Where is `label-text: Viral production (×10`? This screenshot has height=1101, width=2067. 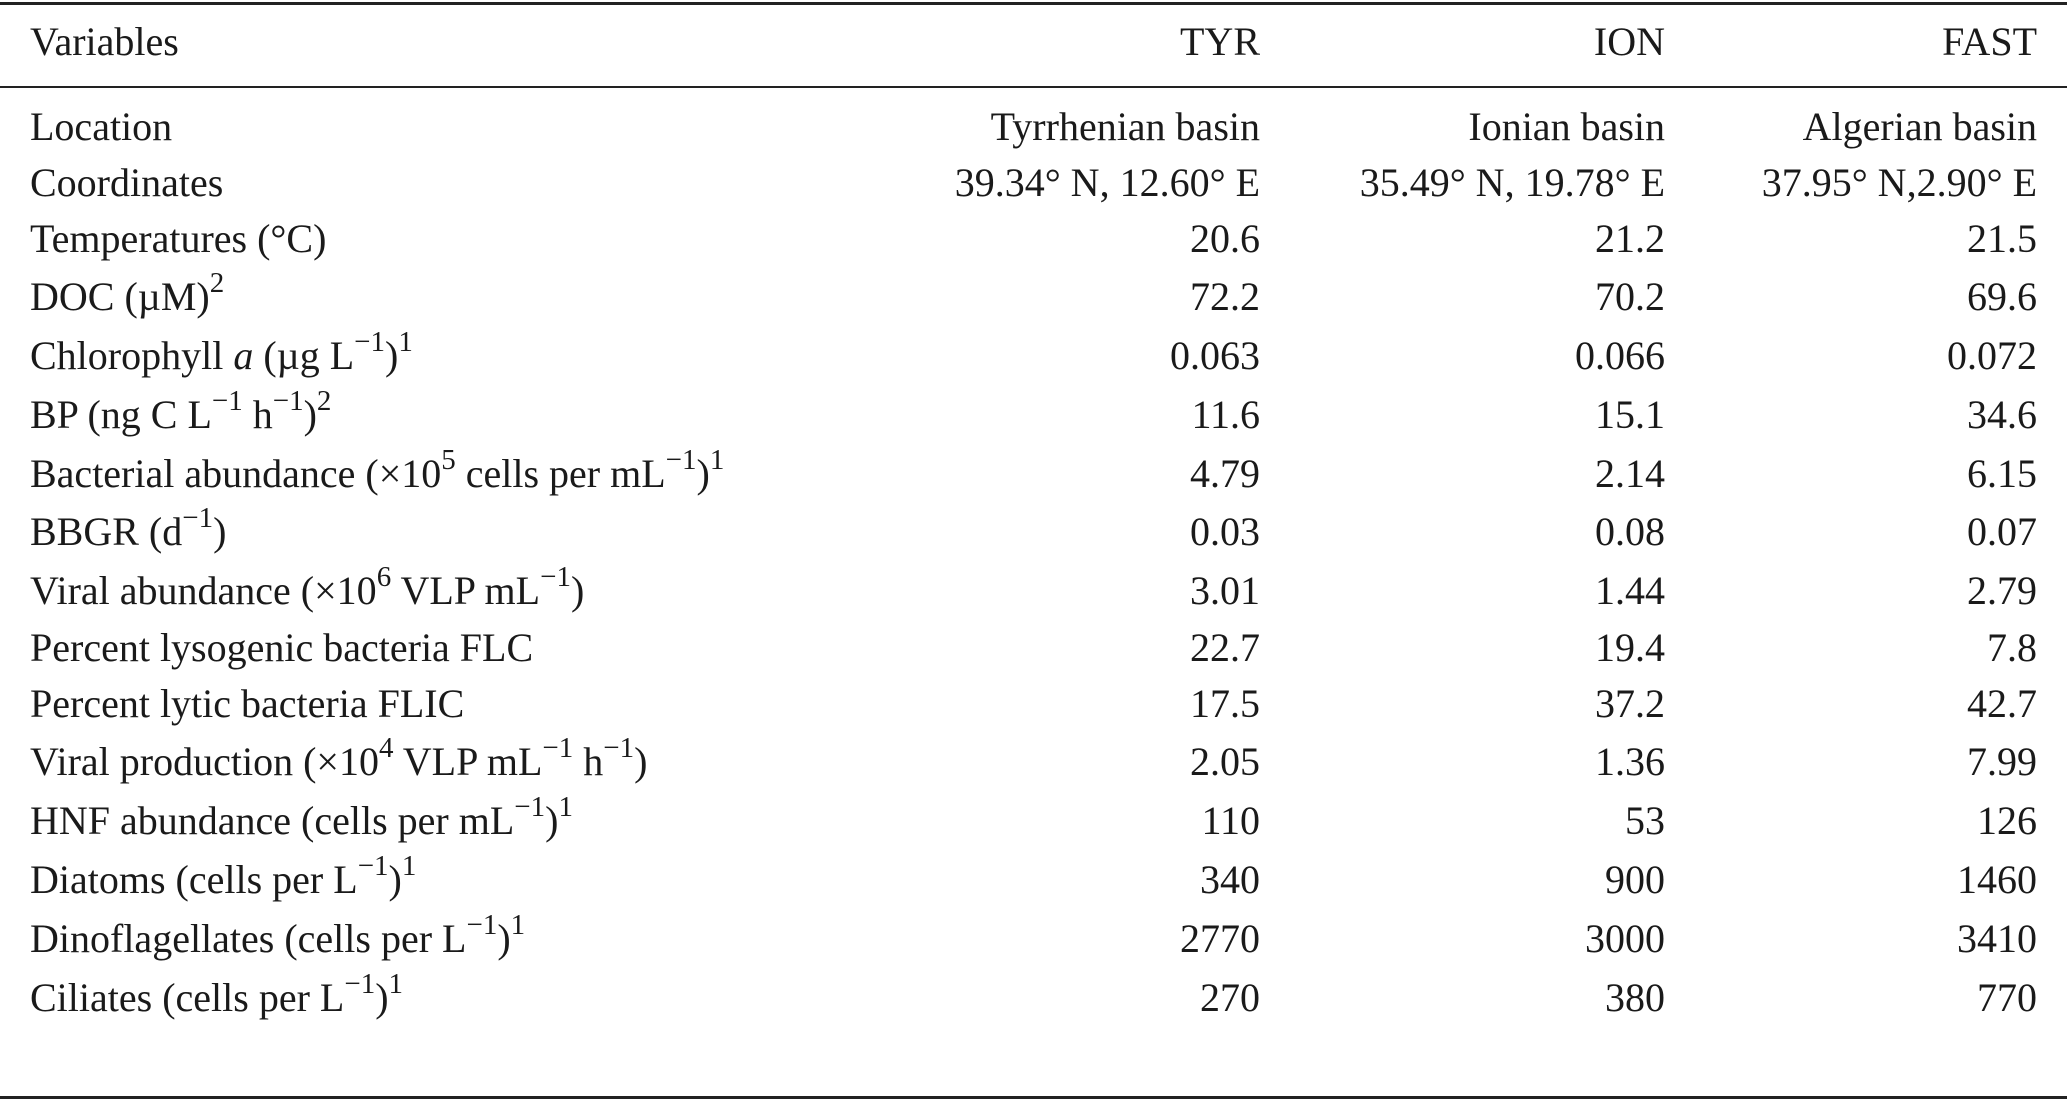
label-text: Viral production (×10 is located at coordinates (204, 761).